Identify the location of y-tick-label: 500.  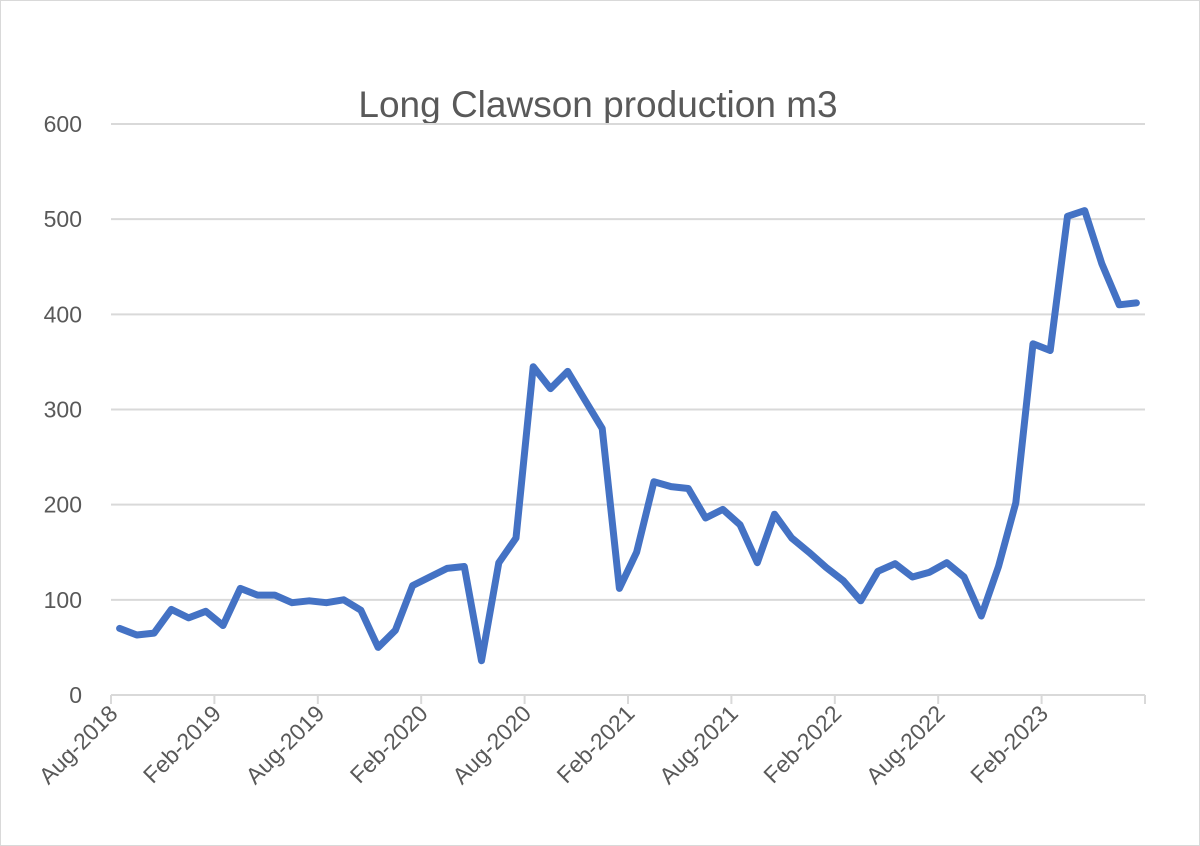
(63, 219).